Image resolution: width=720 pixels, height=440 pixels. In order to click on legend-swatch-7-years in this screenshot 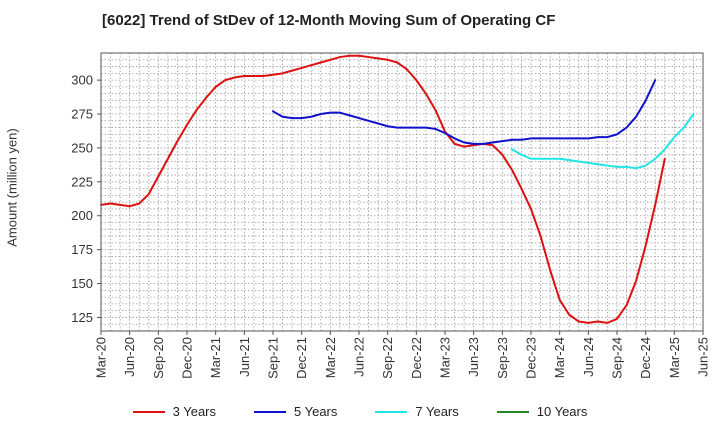, I will do `click(391, 411)`.